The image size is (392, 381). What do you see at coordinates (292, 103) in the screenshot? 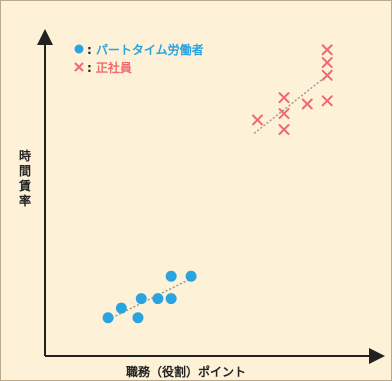
I see `trend-line-regular-employee` at bounding box center [292, 103].